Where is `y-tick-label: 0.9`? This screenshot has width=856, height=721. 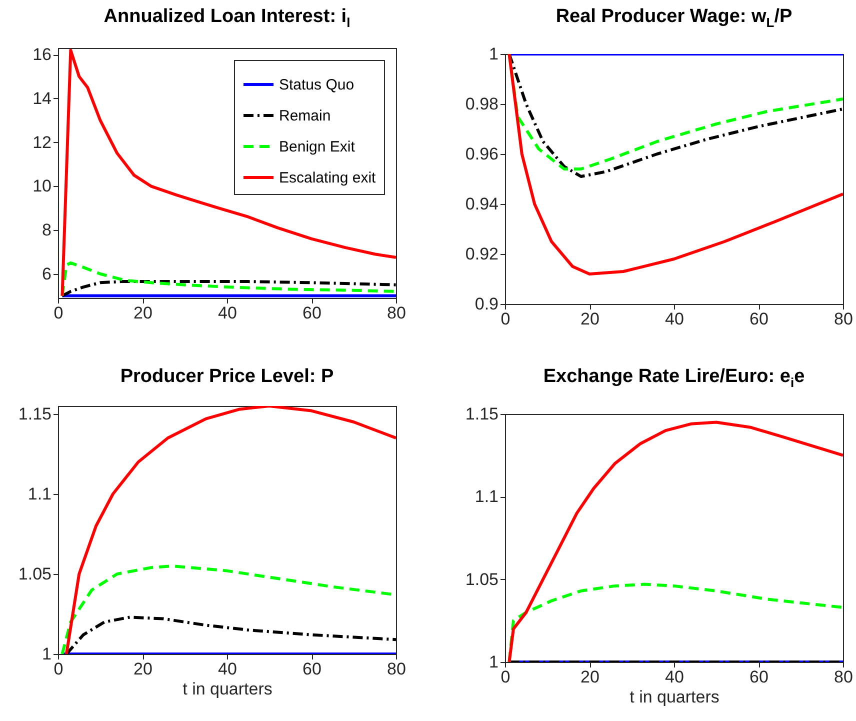 y-tick-label: 0.9 is located at coordinates (486, 304).